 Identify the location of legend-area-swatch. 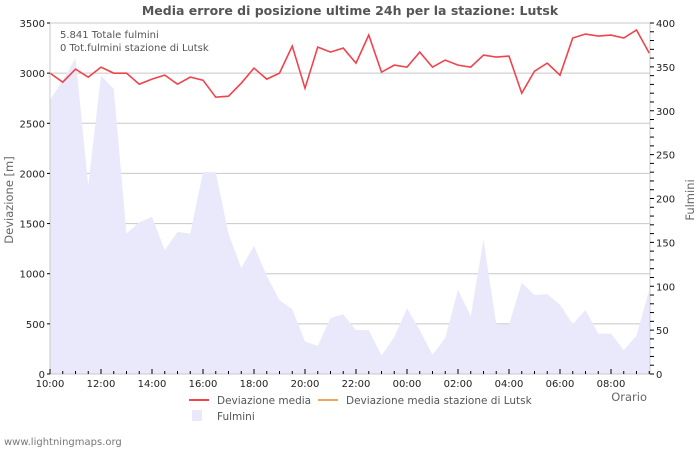
(197, 415).